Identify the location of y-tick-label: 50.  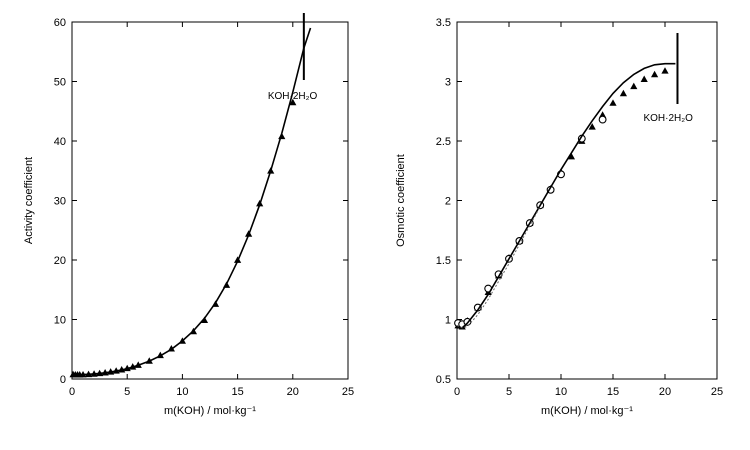
(60, 83).